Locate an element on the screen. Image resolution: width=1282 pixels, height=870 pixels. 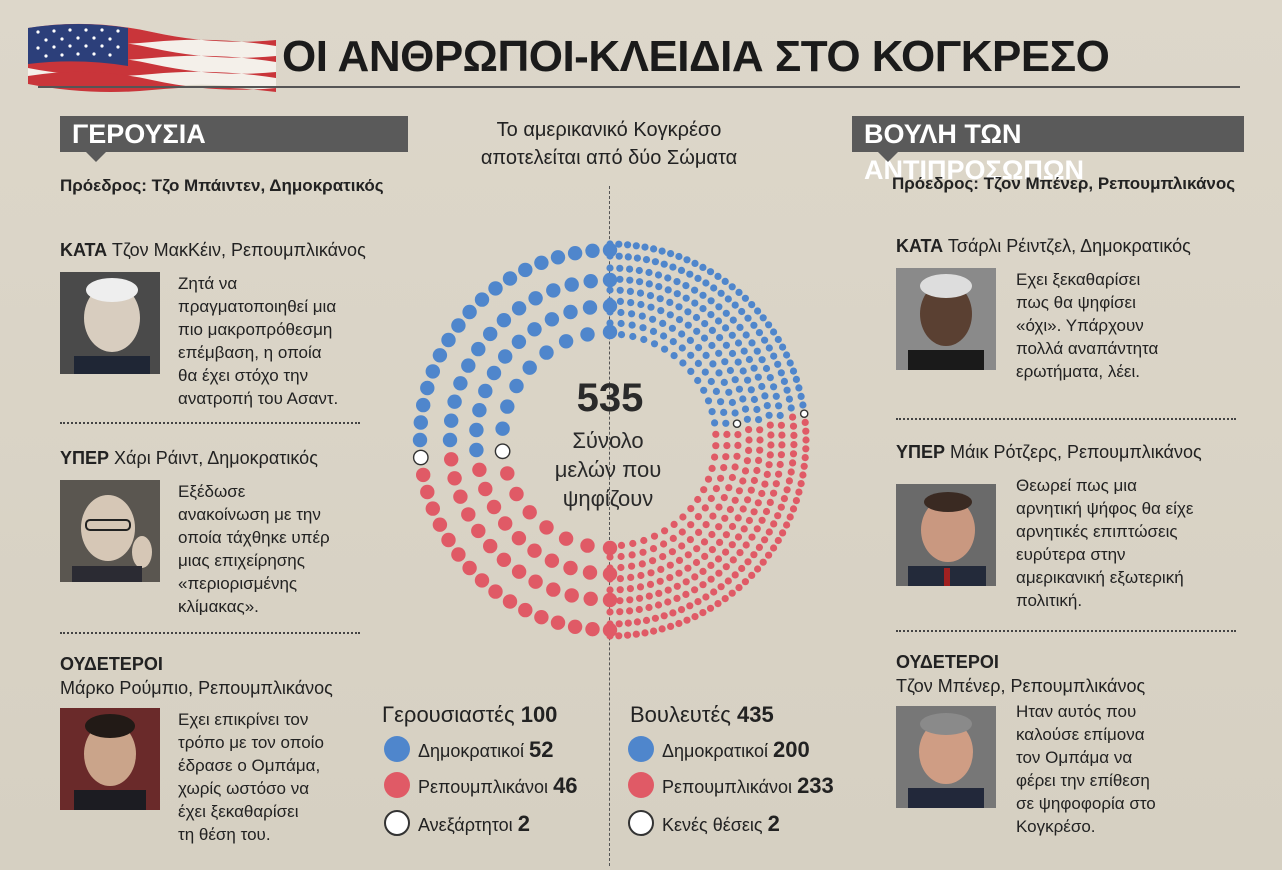
legend-title-text: Γερουσιαστές is located at coordinates (448, 714).